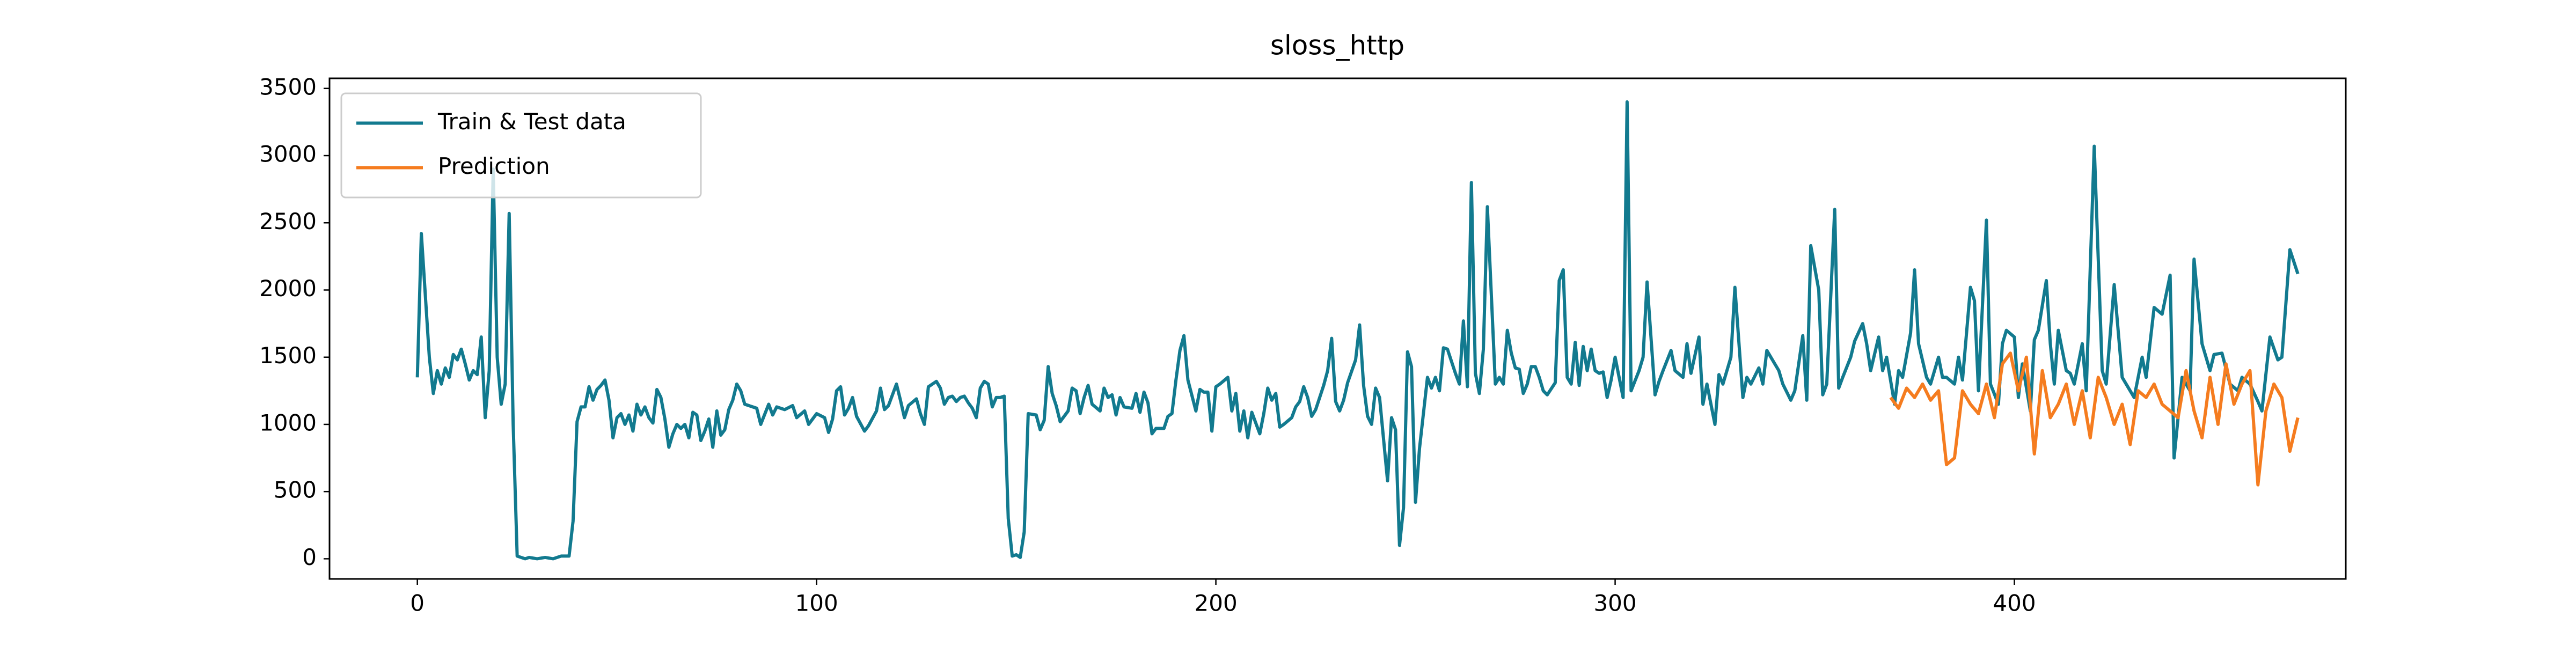  Describe the element at coordinates (1614, 603) in the screenshot. I see `x-tick-label: 300` at that location.